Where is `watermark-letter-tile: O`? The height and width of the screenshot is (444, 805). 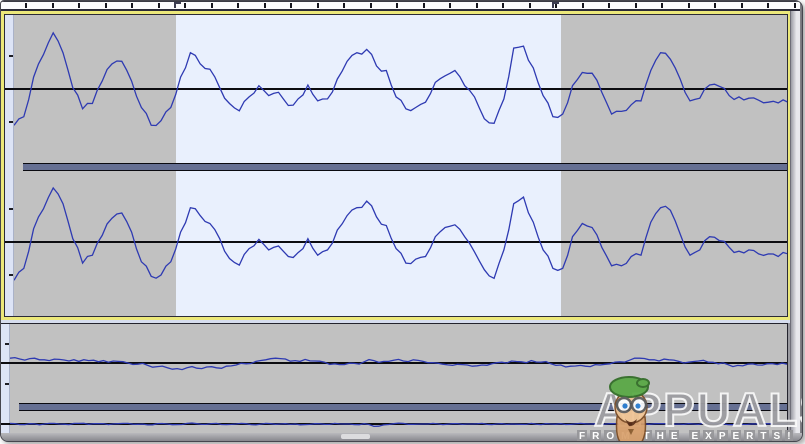
watermark-letter-tile: O is located at coordinates (610, 436).